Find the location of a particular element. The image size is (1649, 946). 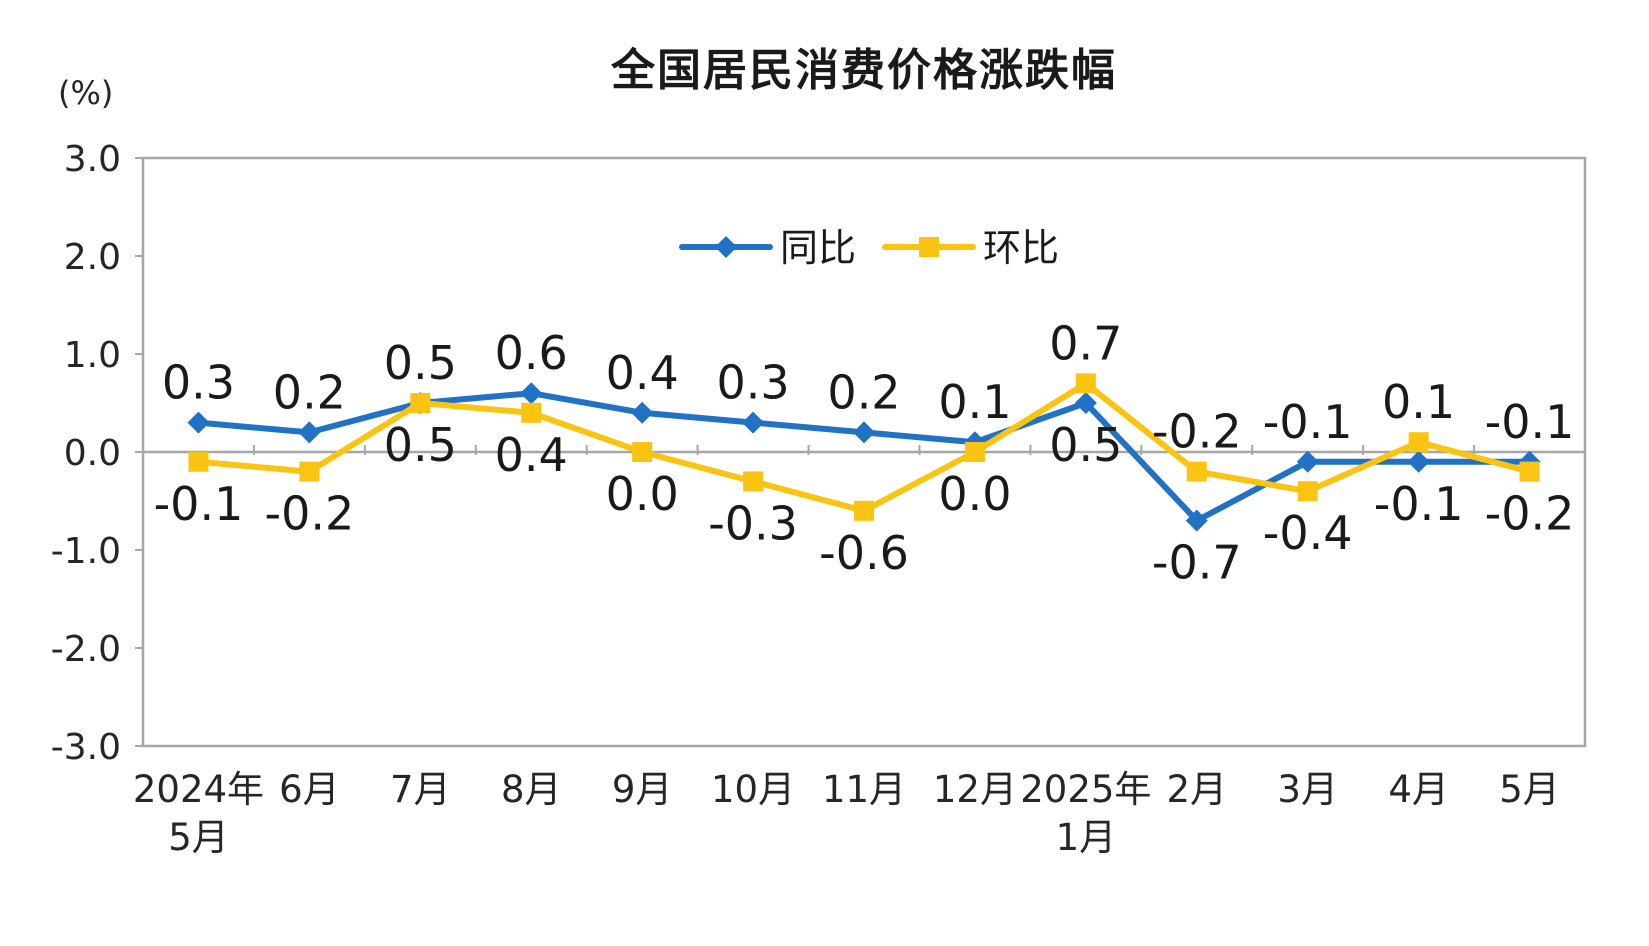

legend: 同比 环比 is located at coordinates (869, 248).